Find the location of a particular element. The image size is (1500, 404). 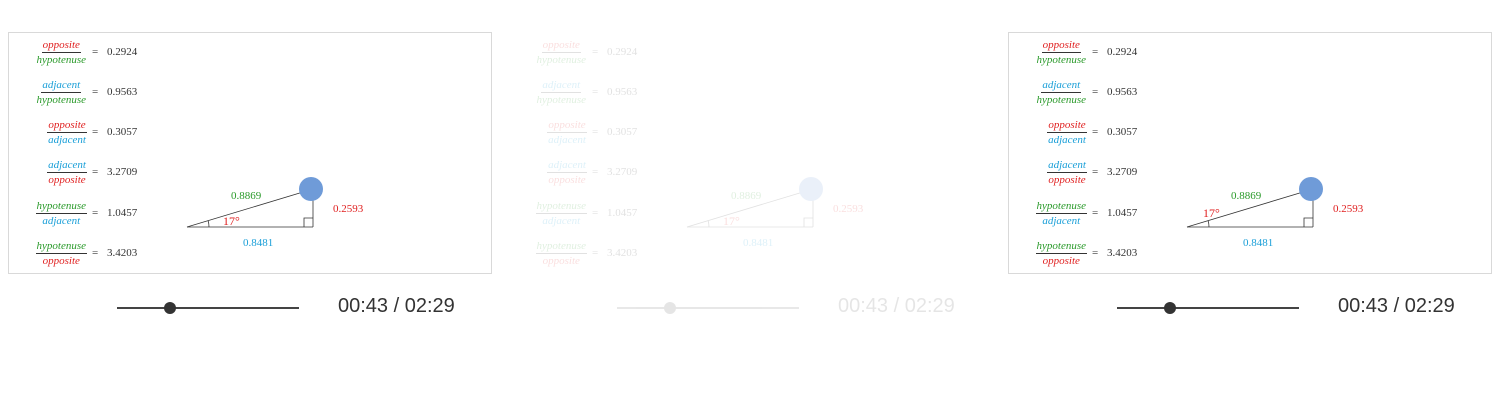

angle-label: 17° is located at coordinates (731, 221).